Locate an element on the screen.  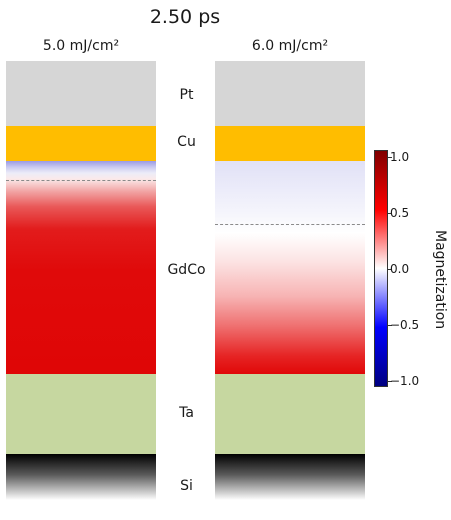
colorbar-tick-label: −1.0 is located at coordinates (405, 381).